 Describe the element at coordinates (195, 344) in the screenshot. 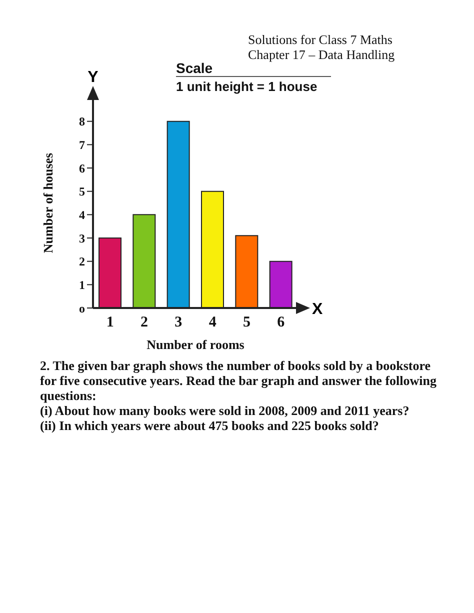

I see `x-axis-title: Number of rooms` at that location.